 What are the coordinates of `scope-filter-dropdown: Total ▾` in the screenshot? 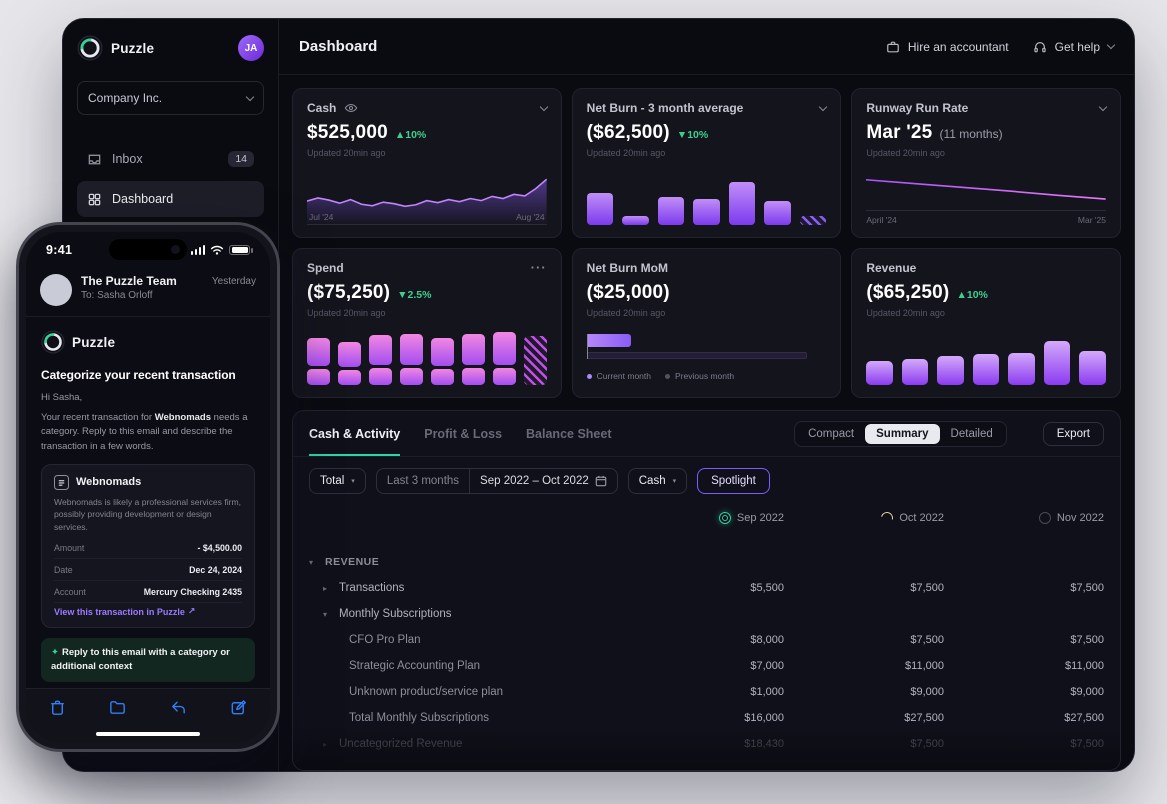 It's located at (337, 481).